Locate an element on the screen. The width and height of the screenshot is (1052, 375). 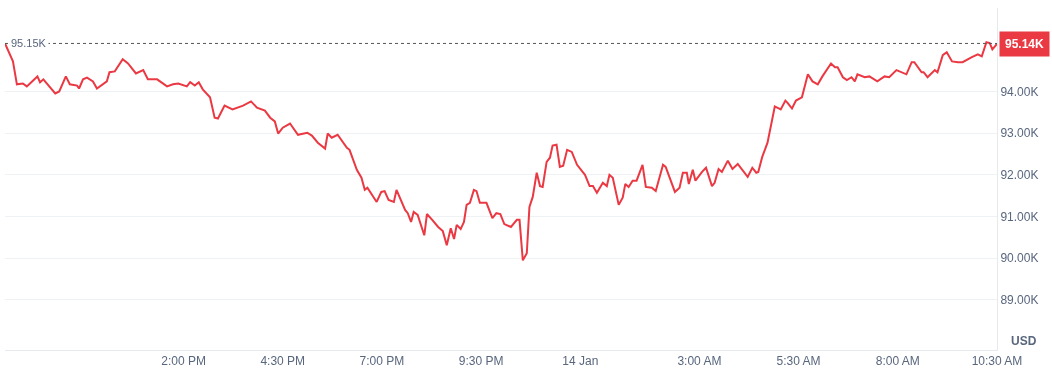
x-tick-label: 2:00 PM is located at coordinates (183, 361).